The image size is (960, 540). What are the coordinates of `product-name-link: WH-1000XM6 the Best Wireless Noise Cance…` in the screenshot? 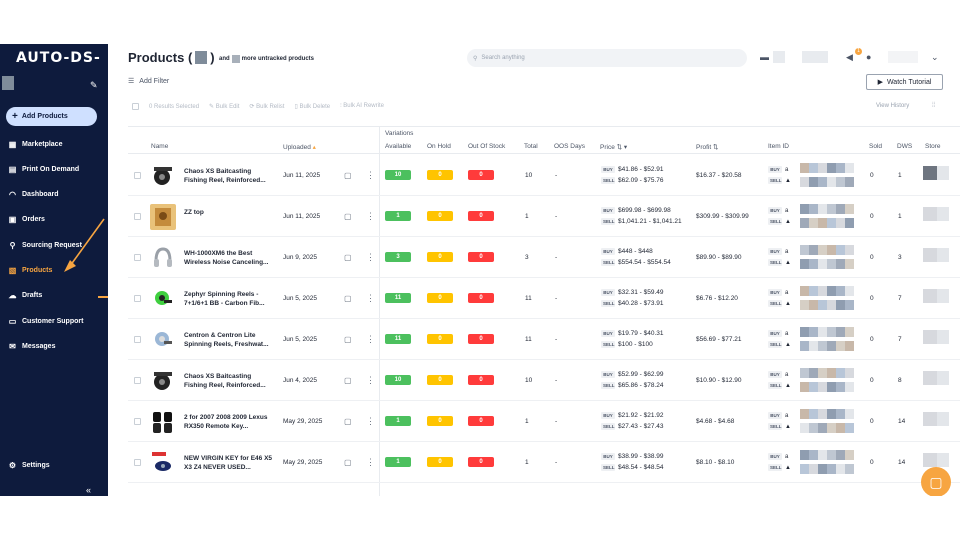 It's located at (226, 258).